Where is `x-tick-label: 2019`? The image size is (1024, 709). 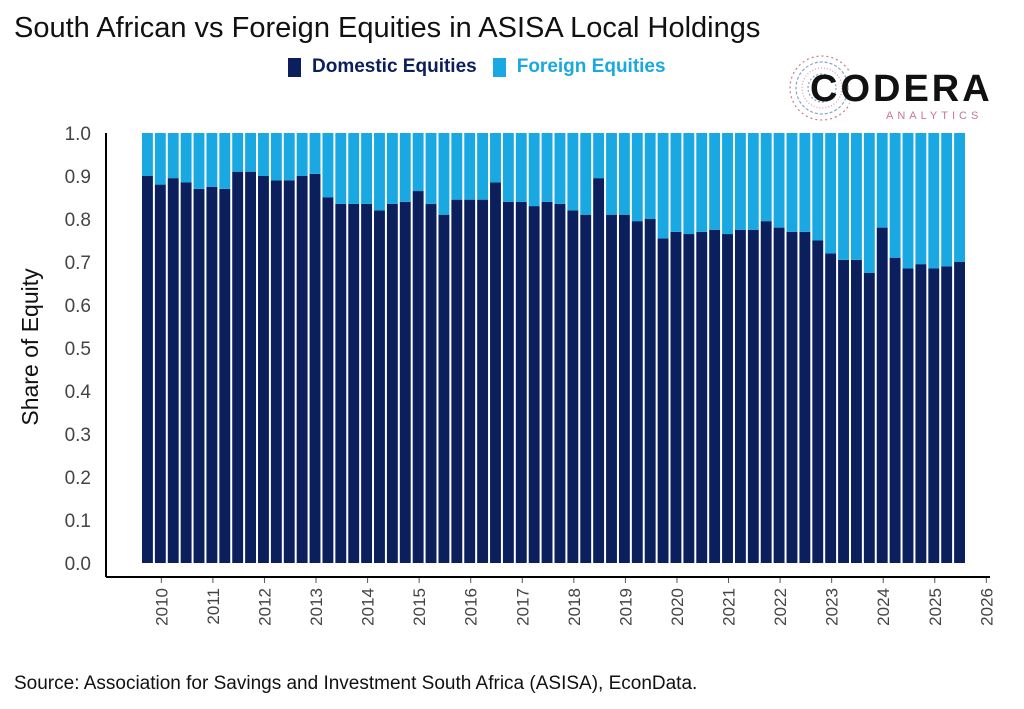
x-tick-label: 2019 is located at coordinates (625, 607).